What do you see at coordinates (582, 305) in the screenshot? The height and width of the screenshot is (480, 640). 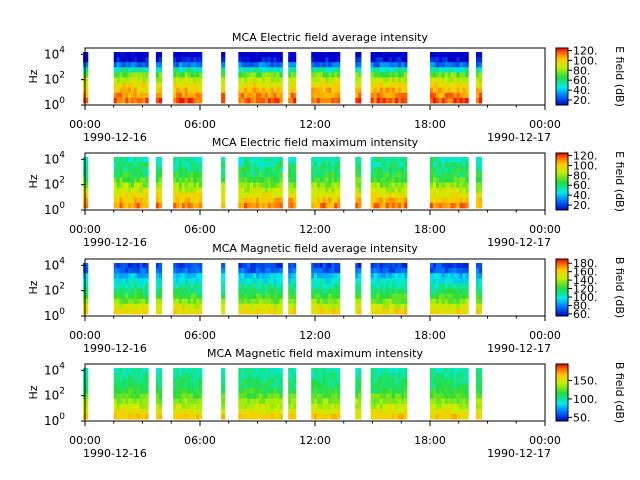 I see `colorbar-tick-label: 80.` at bounding box center [582, 305].